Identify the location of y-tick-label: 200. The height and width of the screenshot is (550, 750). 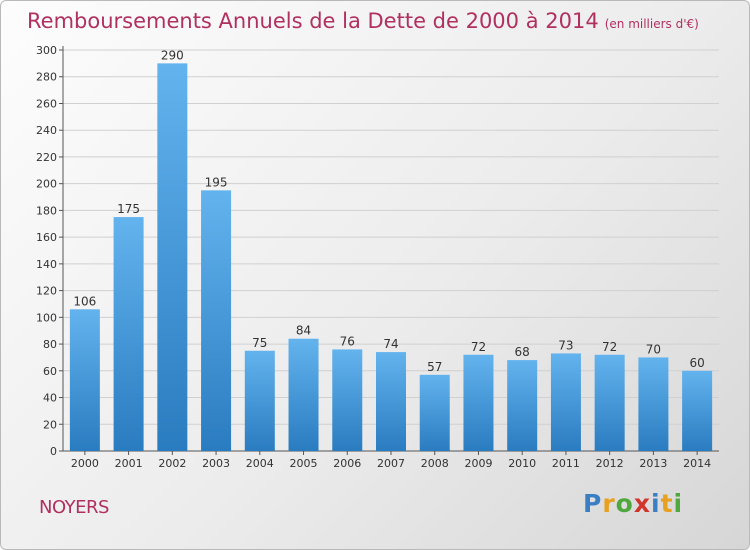
(46, 184).